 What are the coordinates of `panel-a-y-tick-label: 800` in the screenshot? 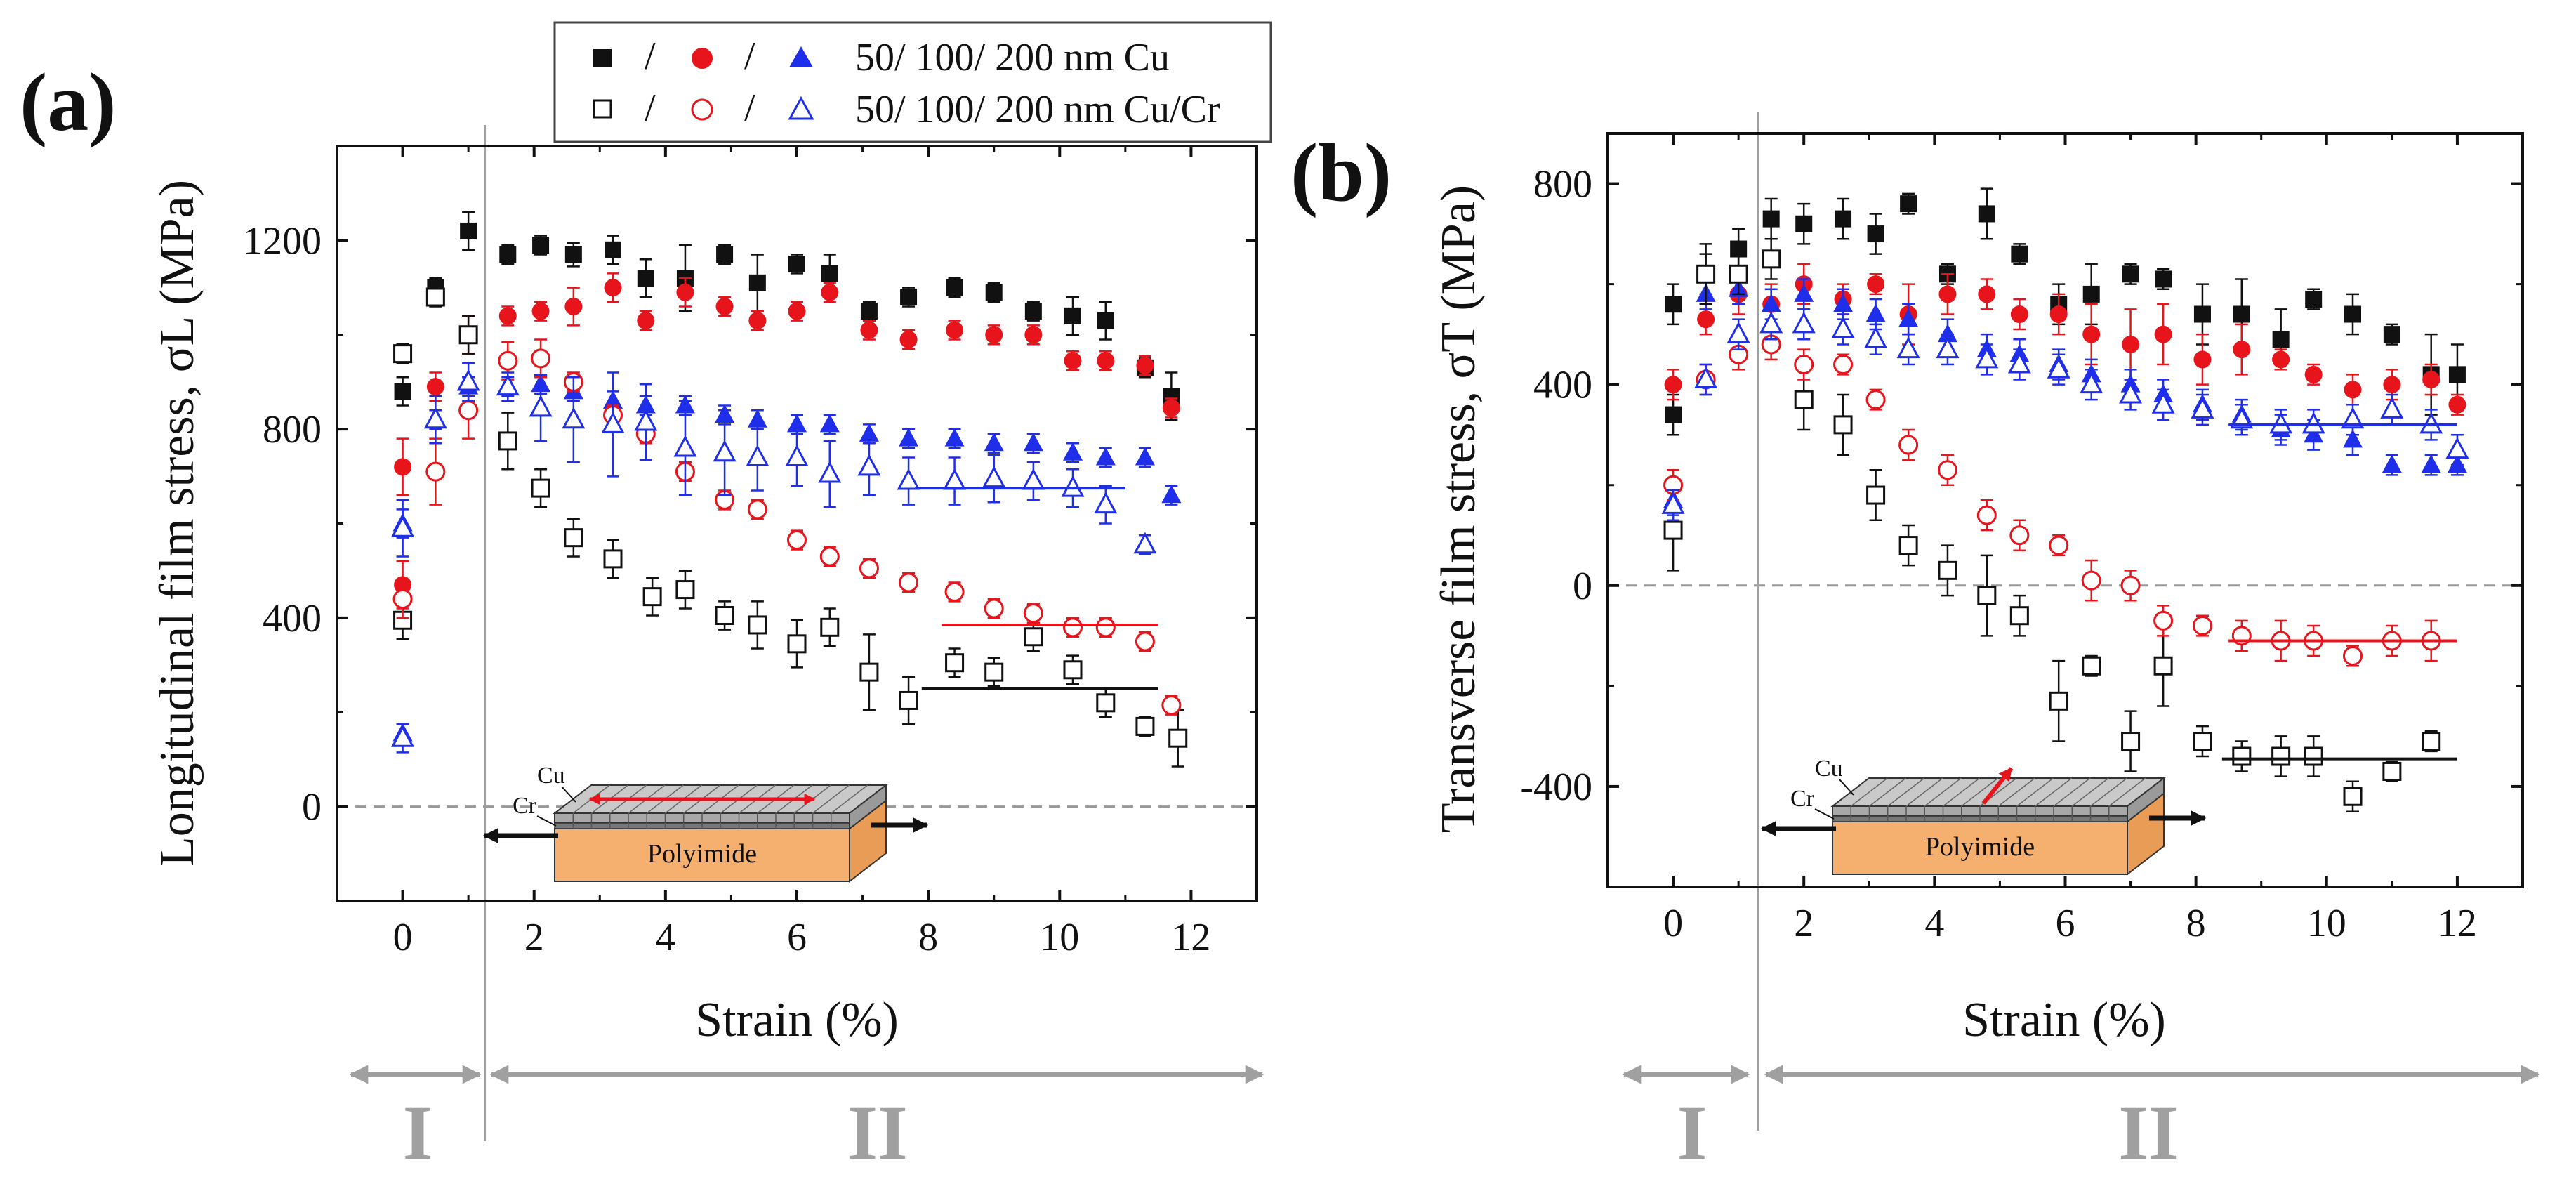 It's located at (292, 430).